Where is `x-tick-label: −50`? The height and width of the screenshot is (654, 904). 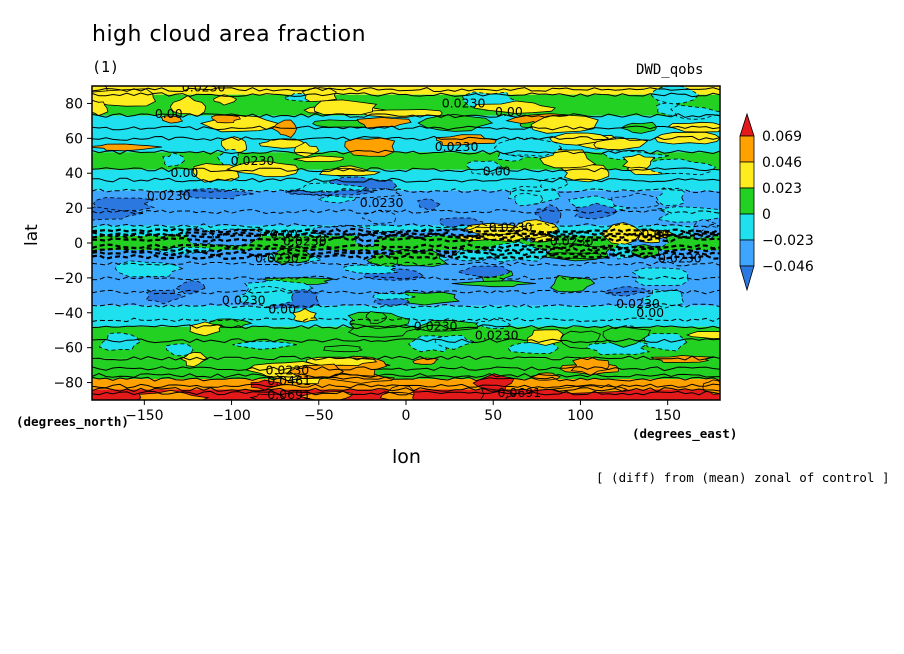
x-tick-label: −50 is located at coordinates (319, 416).